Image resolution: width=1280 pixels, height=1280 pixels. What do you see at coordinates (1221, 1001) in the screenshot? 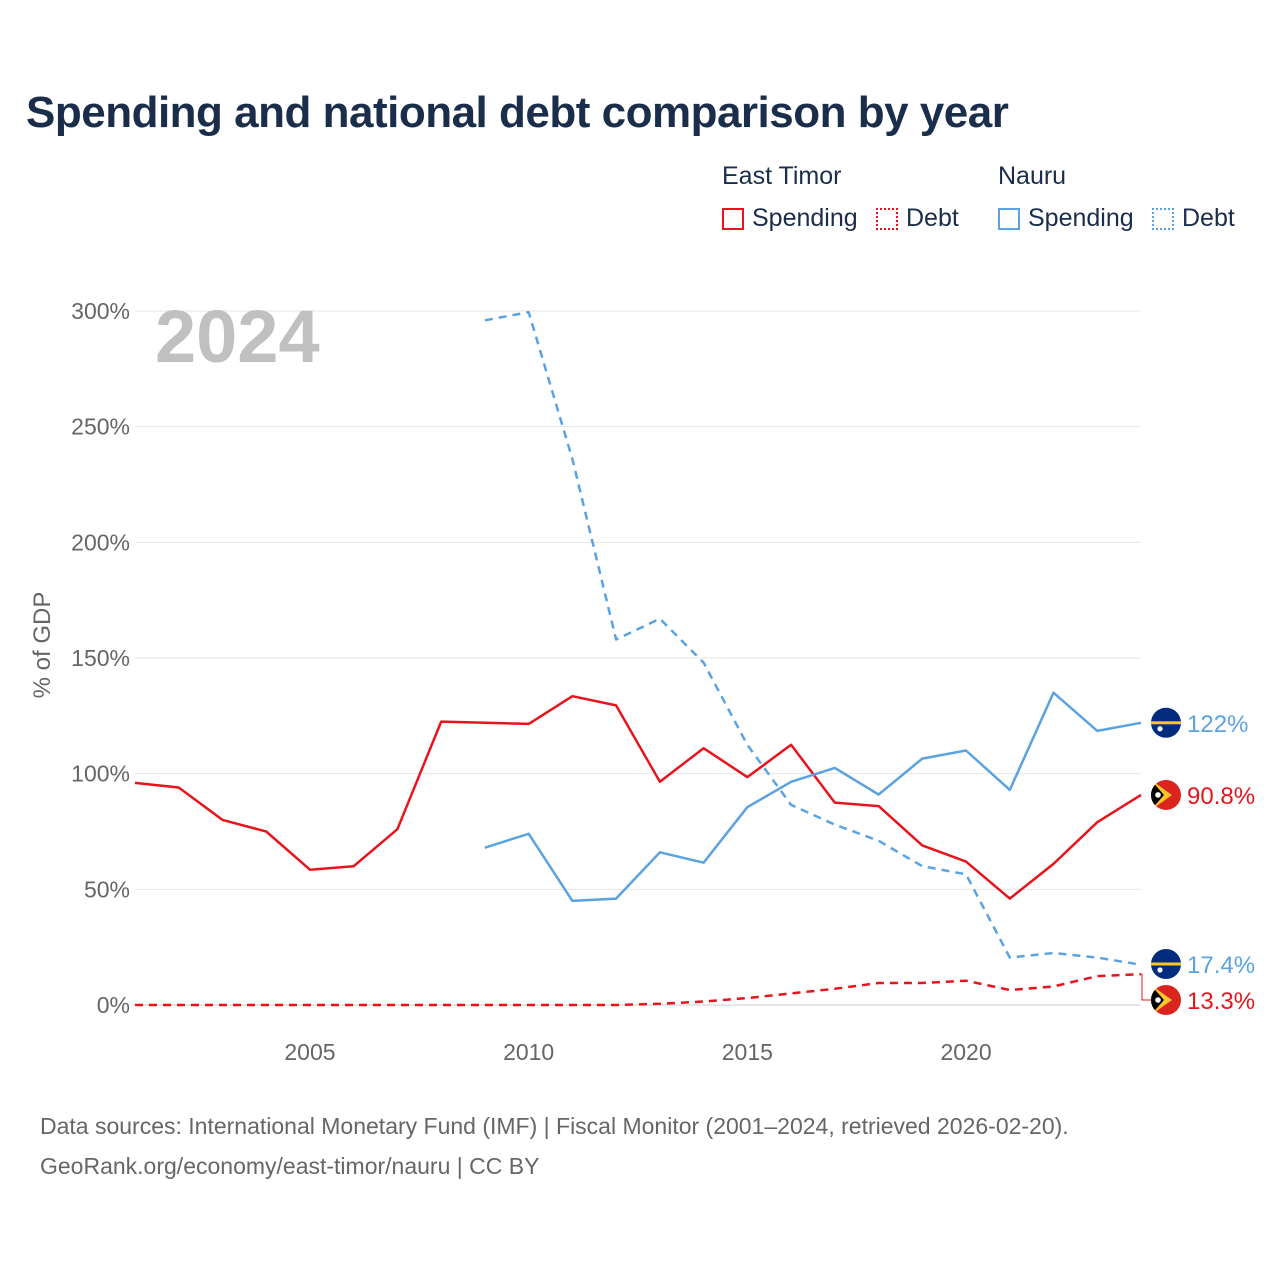
I see `end-label-east-timor-debt: 13.3%` at bounding box center [1221, 1001].